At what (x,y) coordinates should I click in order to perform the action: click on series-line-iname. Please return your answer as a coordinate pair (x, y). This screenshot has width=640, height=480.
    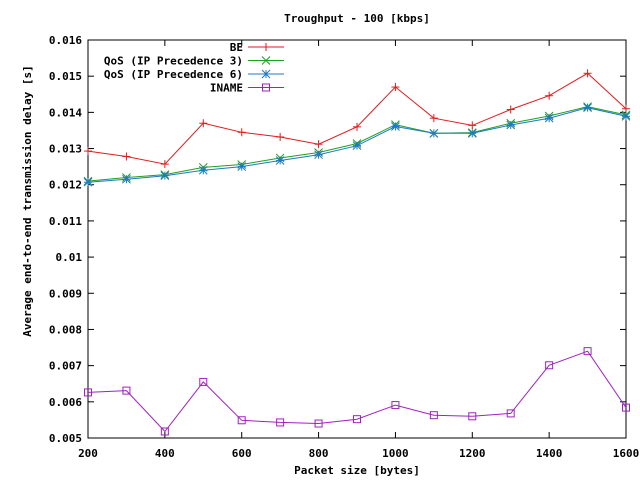
    Looking at the image, I should click on (357, 391).